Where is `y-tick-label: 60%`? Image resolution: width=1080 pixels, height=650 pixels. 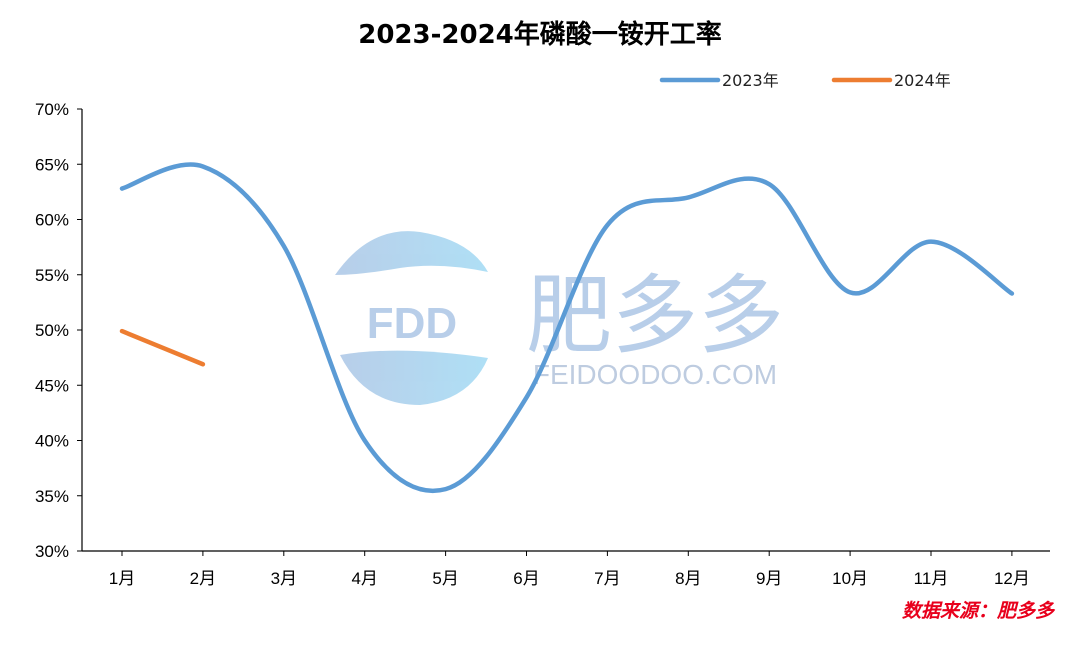
y-tick-label: 60% is located at coordinates (52, 220).